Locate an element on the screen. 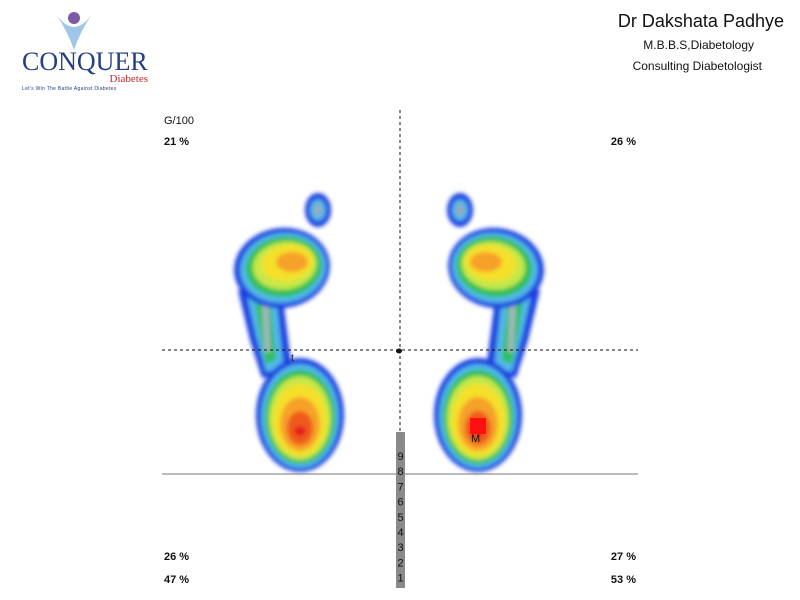 This screenshot has height=600, width=800. scale-label: 7 is located at coordinates (400, 487).